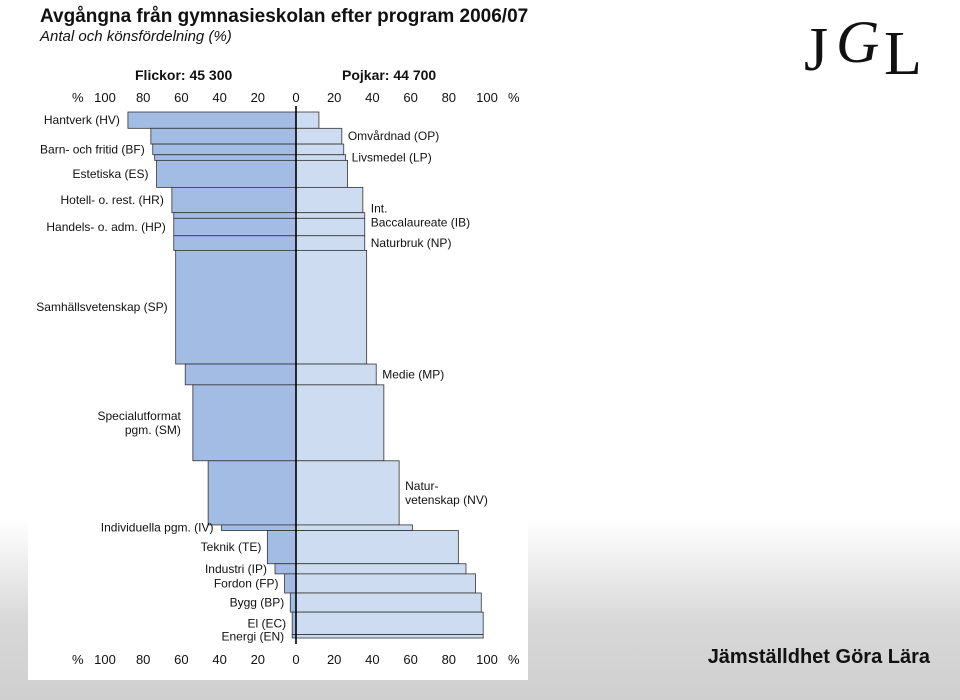 This screenshot has height=700, width=960. Describe the element at coordinates (212, 120) in the screenshot. I see `bar-girls-hv` at that location.